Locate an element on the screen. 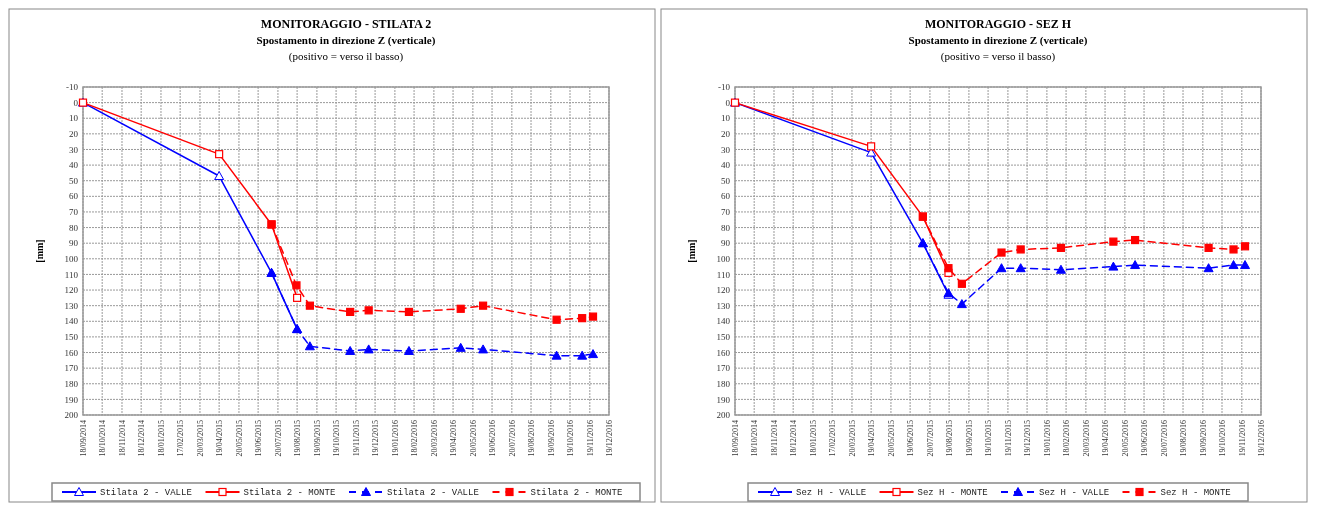 Image resolution: width=1317 pixels, height=511 pixels. x-tick-label: 20/07/2016 is located at coordinates (512, 438).